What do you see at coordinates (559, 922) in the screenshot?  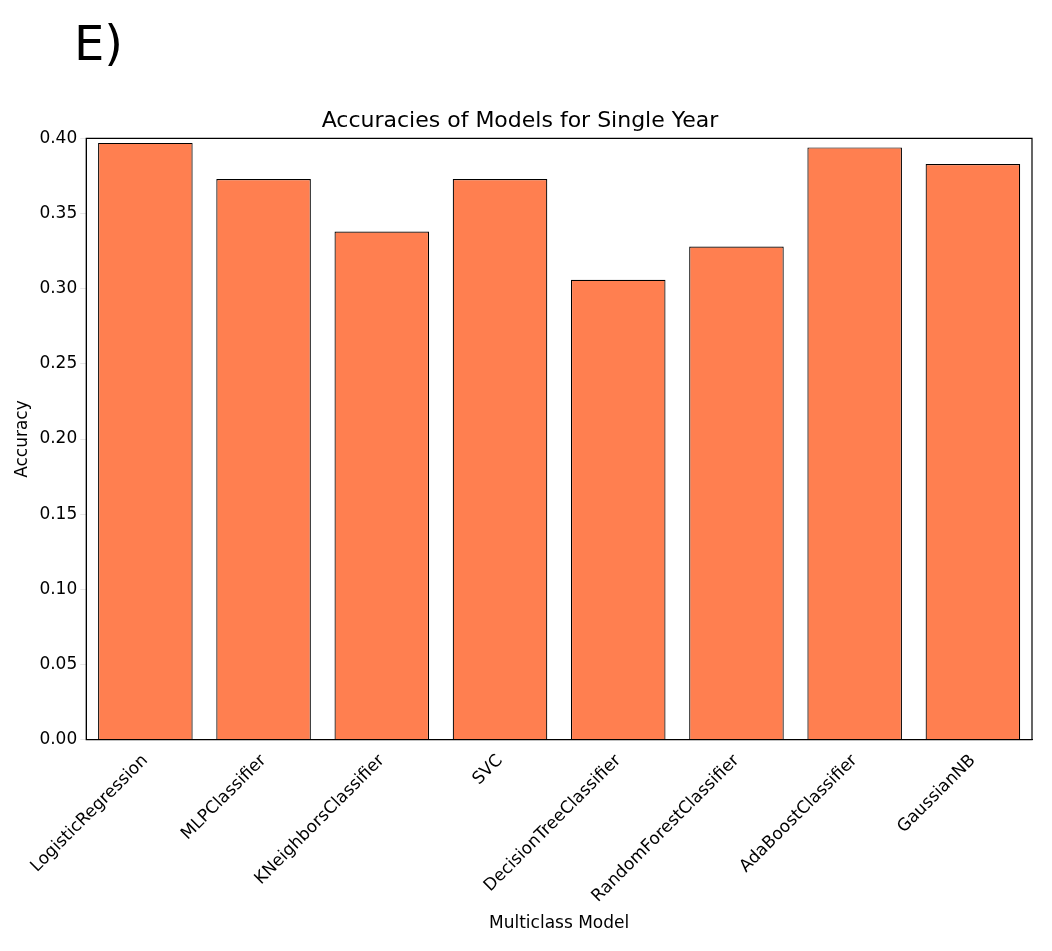 I see `x-axis-title: Multiclass Model` at bounding box center [559, 922].